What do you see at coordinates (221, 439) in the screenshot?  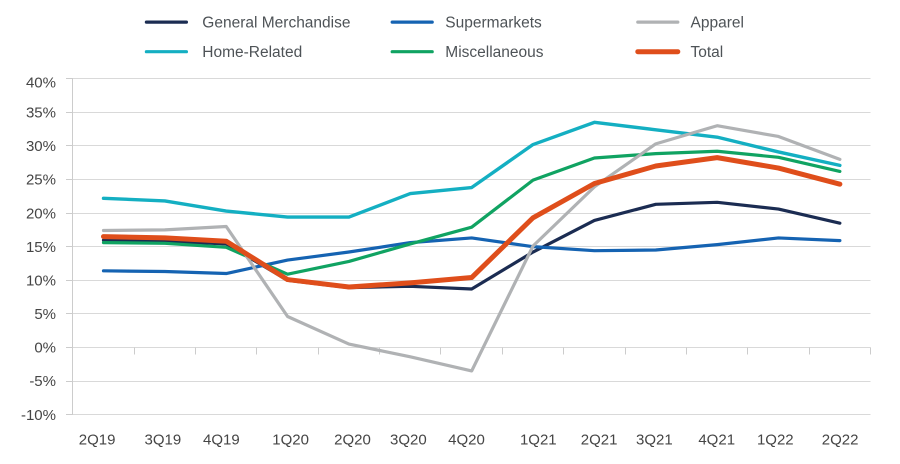 I see `svg-text: 4Q19` at bounding box center [221, 439].